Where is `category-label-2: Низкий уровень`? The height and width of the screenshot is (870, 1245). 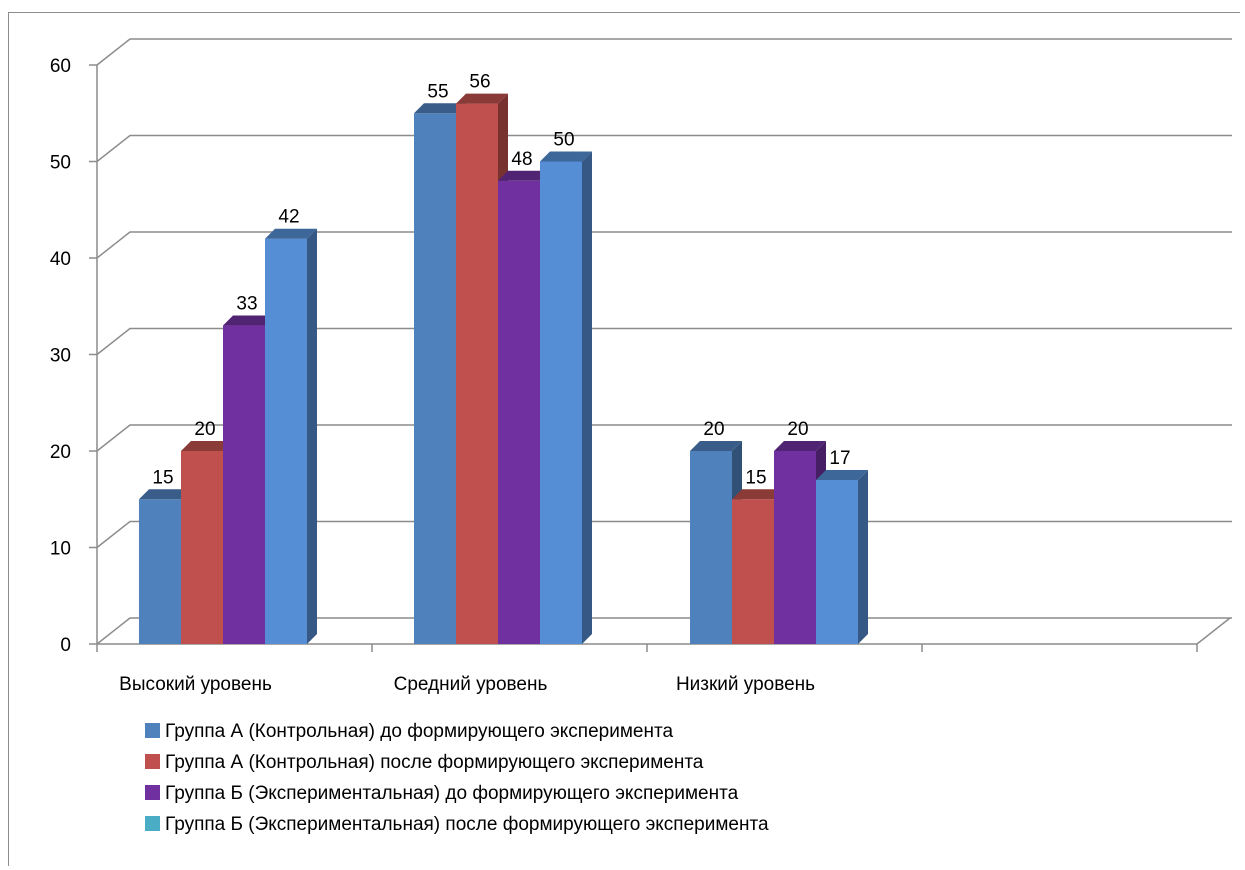 category-label-2: Низкий уровень is located at coordinates (745, 684).